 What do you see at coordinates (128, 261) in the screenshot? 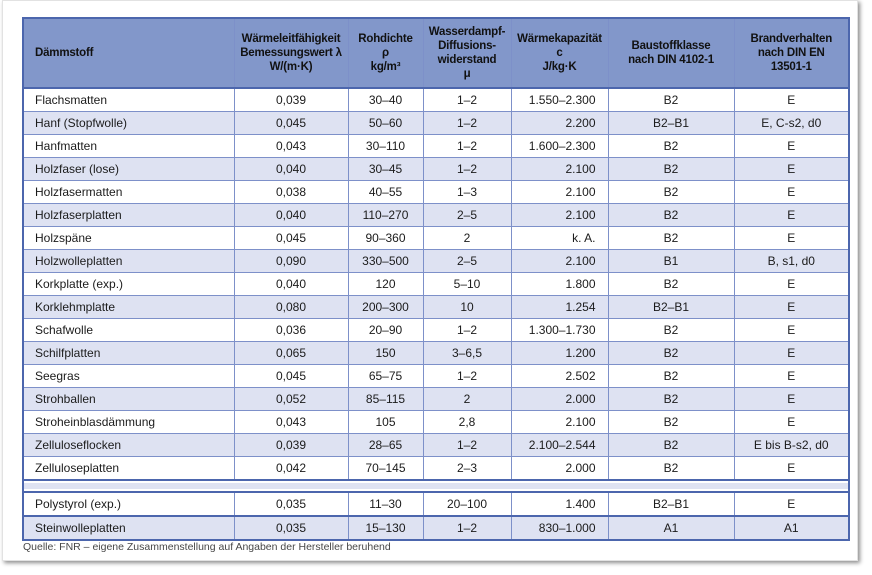
I see `cell-daemmstoff: Holzwolleplatten` at bounding box center [128, 261].